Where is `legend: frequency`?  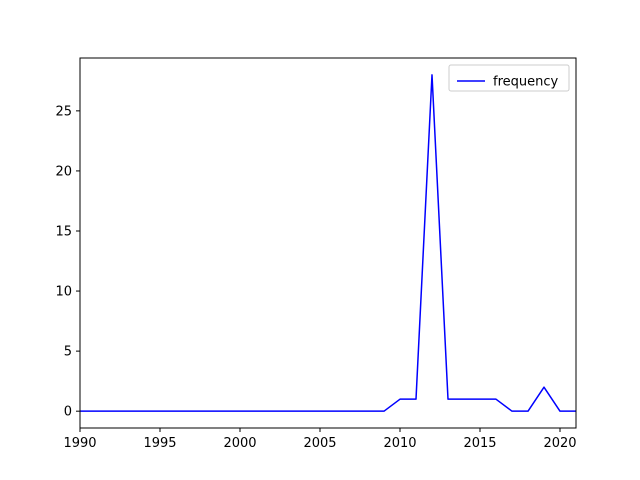 legend: frequency is located at coordinates (509, 78).